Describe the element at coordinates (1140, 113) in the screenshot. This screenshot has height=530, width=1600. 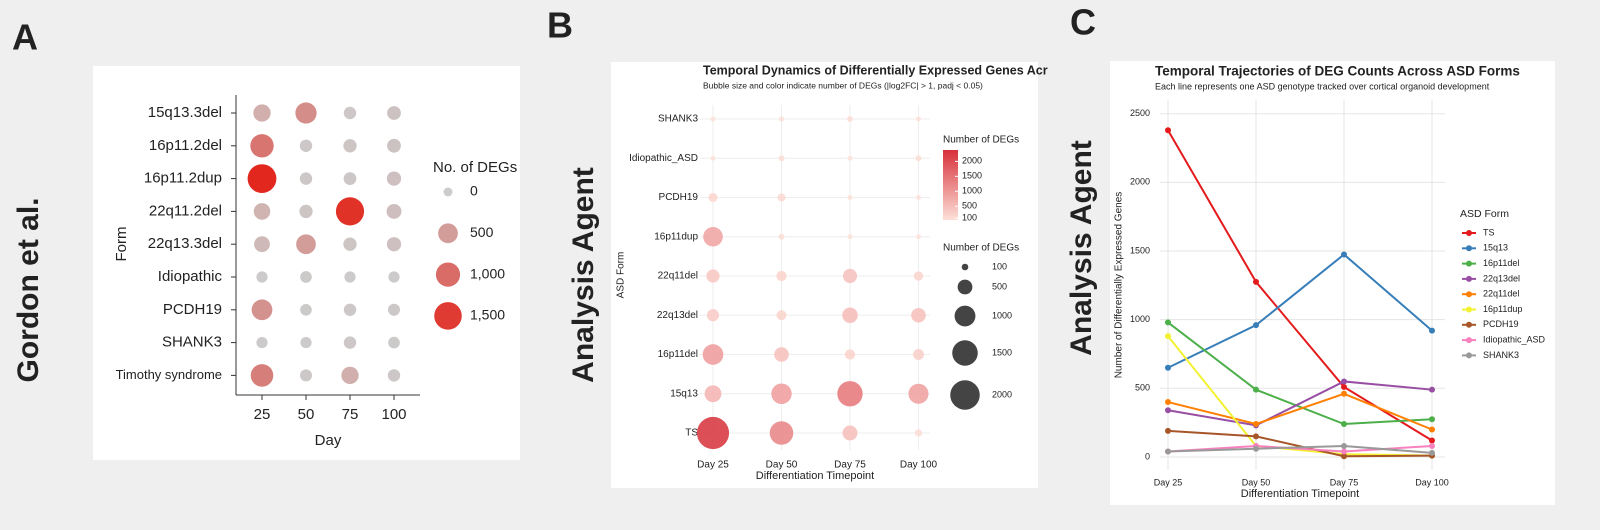
I see `y-tick-label: 2500` at that location.